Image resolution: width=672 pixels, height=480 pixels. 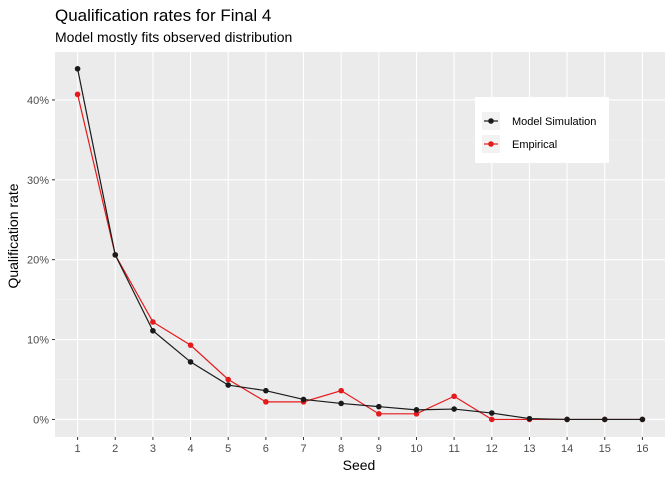 I want to click on x-tick-label: 4, so click(x=190, y=449).